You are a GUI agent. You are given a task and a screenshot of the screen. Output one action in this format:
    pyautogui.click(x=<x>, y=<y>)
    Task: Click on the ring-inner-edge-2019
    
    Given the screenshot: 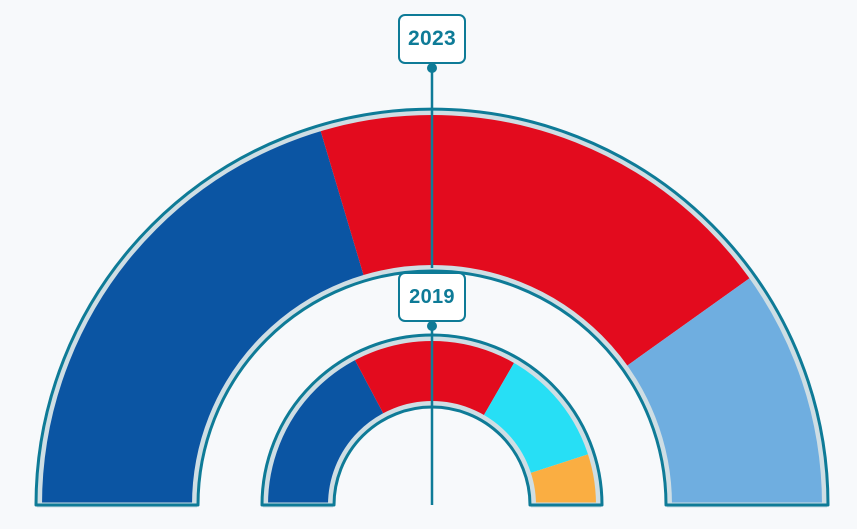 What is the action you would take?
    pyautogui.click(x=432, y=422)
    